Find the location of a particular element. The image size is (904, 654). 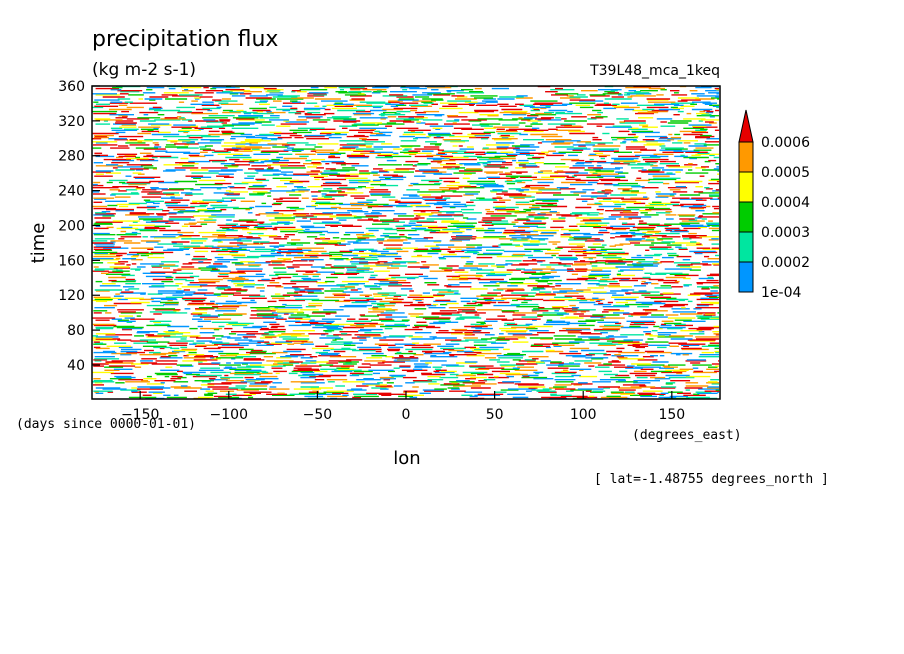

colorbar-label: 0.0003 is located at coordinates (785, 233).